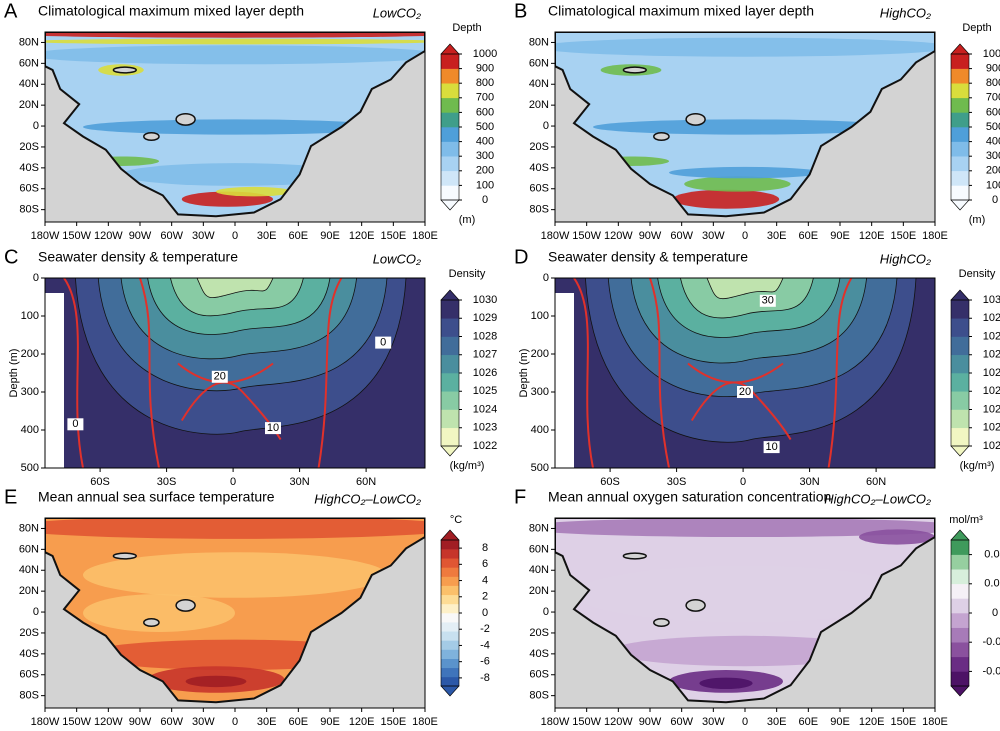  What do you see at coordinates (520, 497) in the screenshot?
I see `panel-letter: F` at bounding box center [520, 497].